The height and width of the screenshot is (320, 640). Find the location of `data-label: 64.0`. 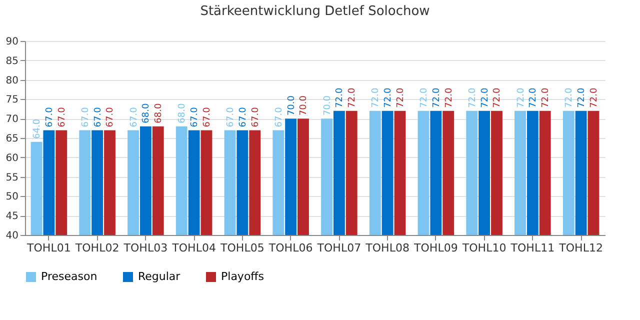

data-label: 64.0 is located at coordinates (37, 128).